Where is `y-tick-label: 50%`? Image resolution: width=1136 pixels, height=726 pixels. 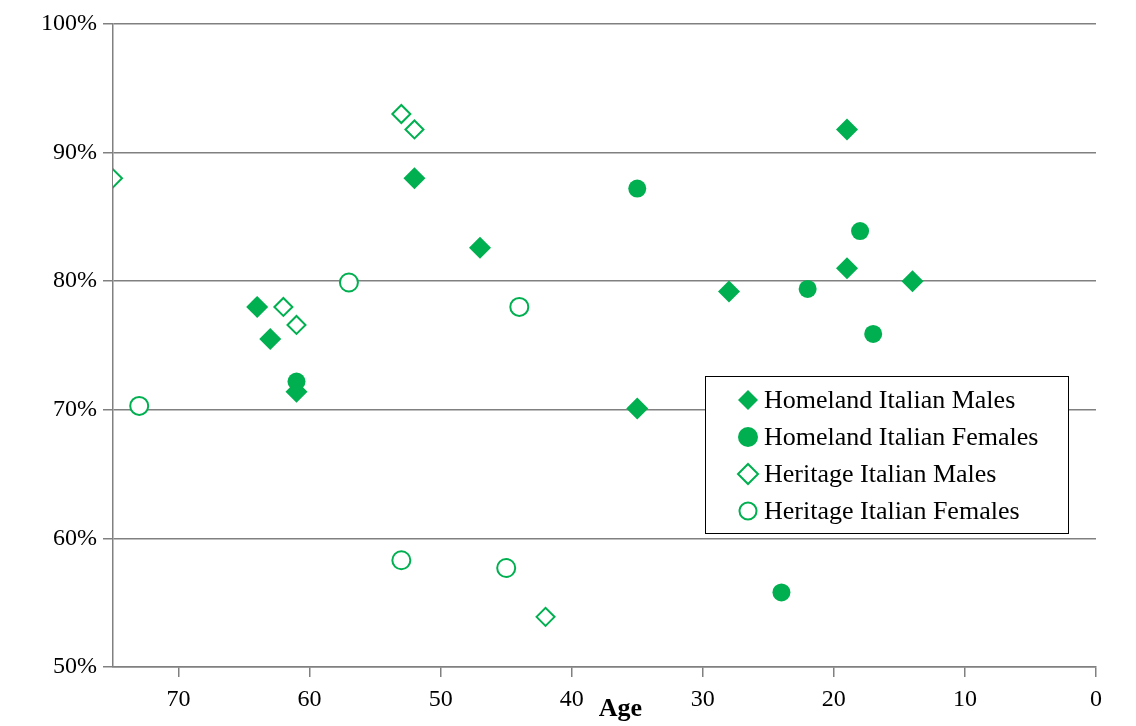
y-tick-label: 50% is located at coordinates (75, 665).